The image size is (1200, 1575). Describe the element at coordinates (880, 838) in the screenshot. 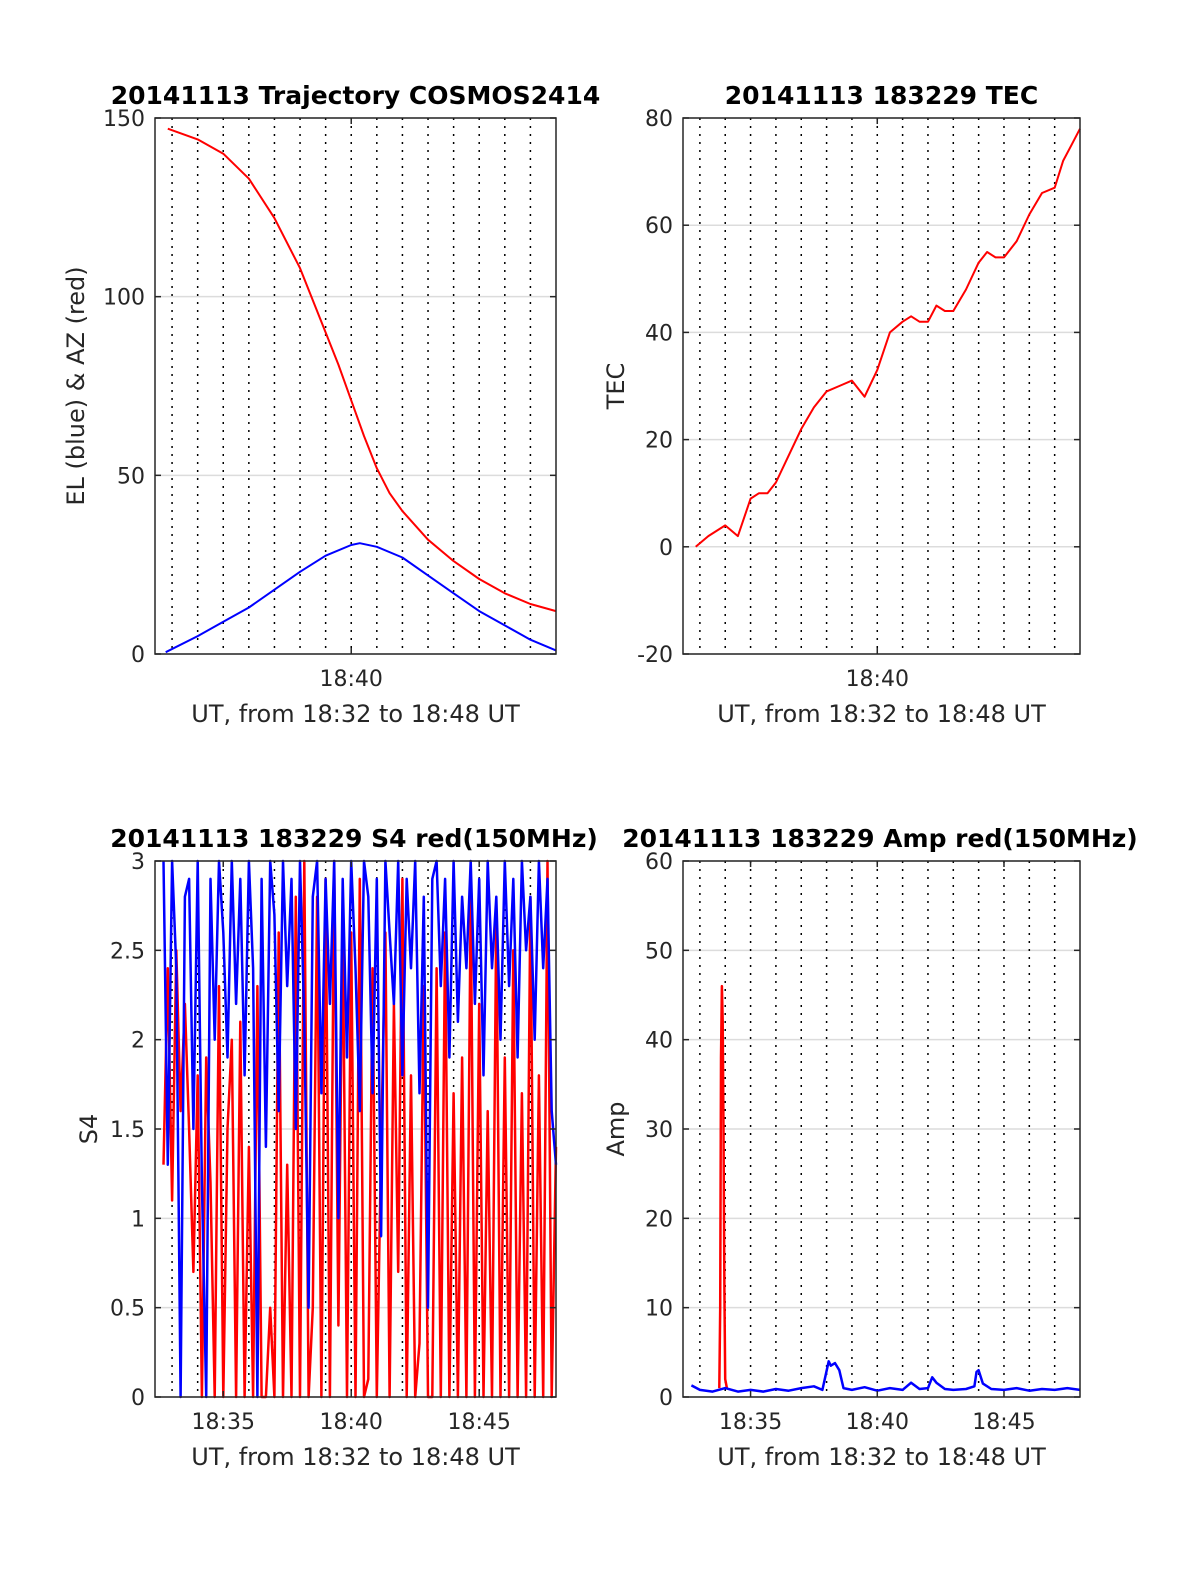

I see `chart-title: 20141113 183229 Amp red(150MHz)` at that location.